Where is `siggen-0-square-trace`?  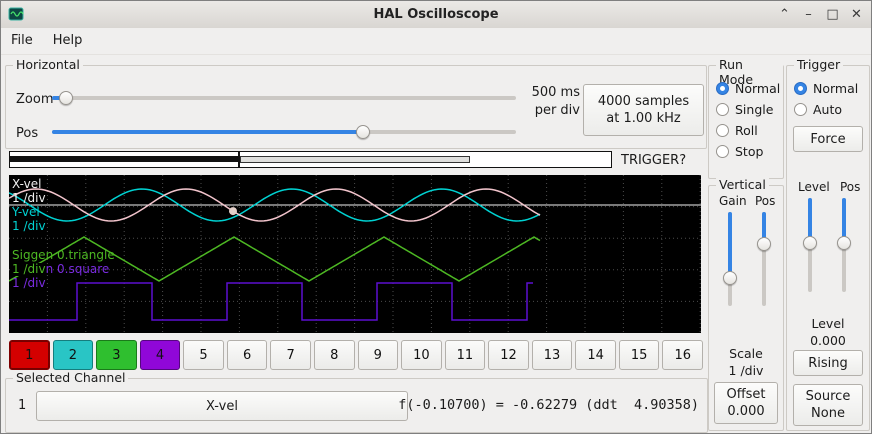 siggen-0-square-trace is located at coordinates (271, 301).